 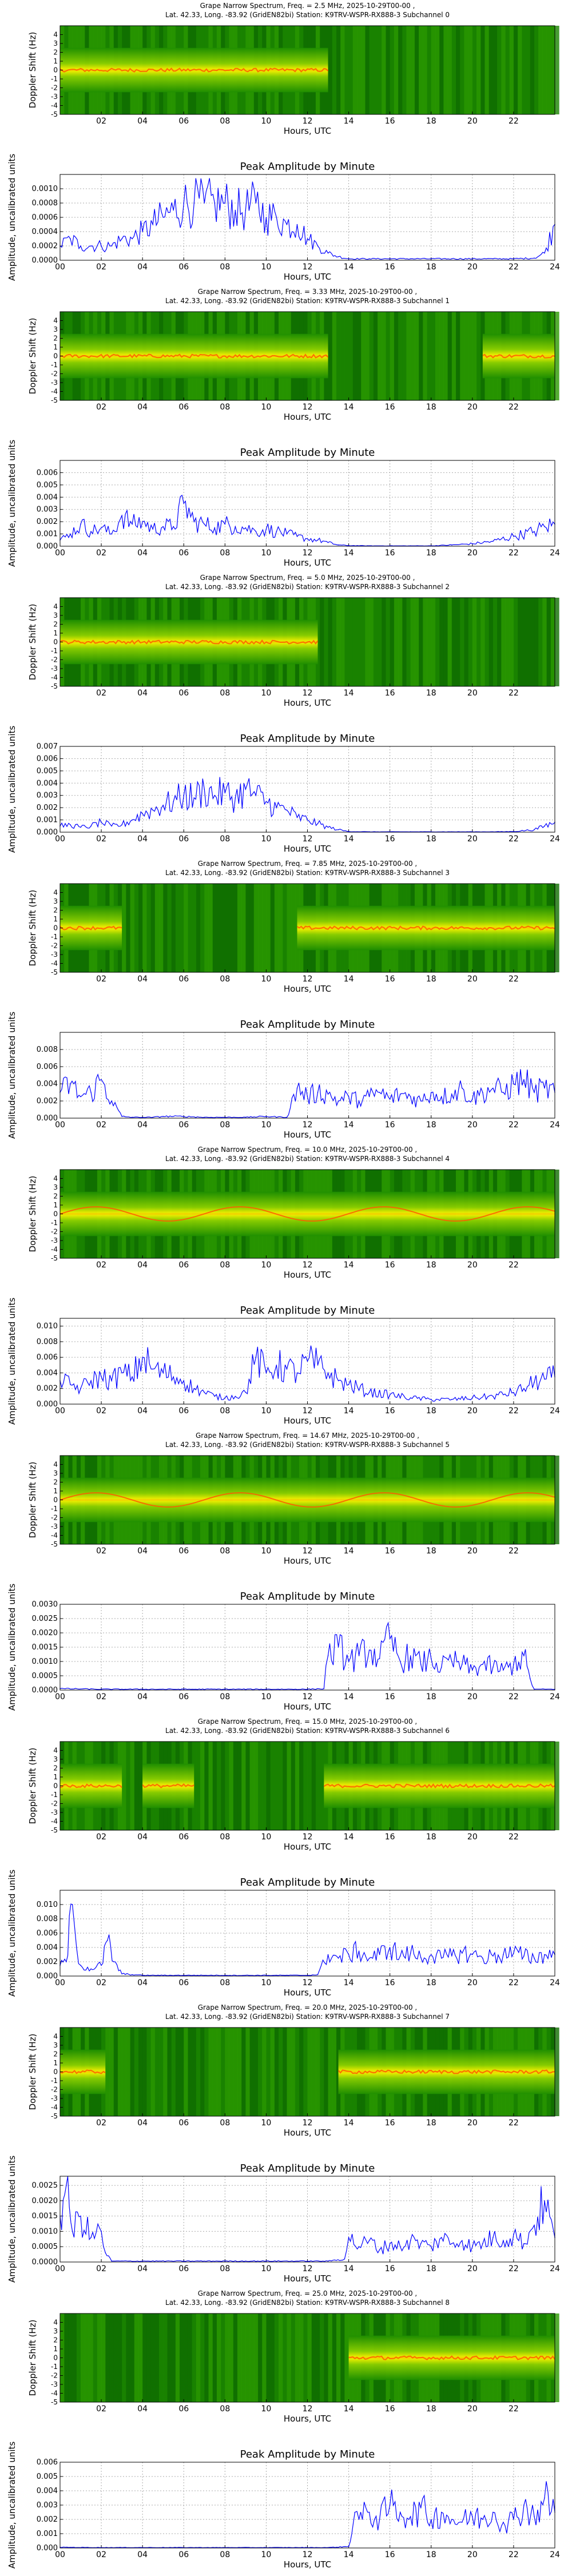 What do you see at coordinates (266, 2123) in the screenshot?
I see `x-tick-label: 10` at bounding box center [266, 2123].